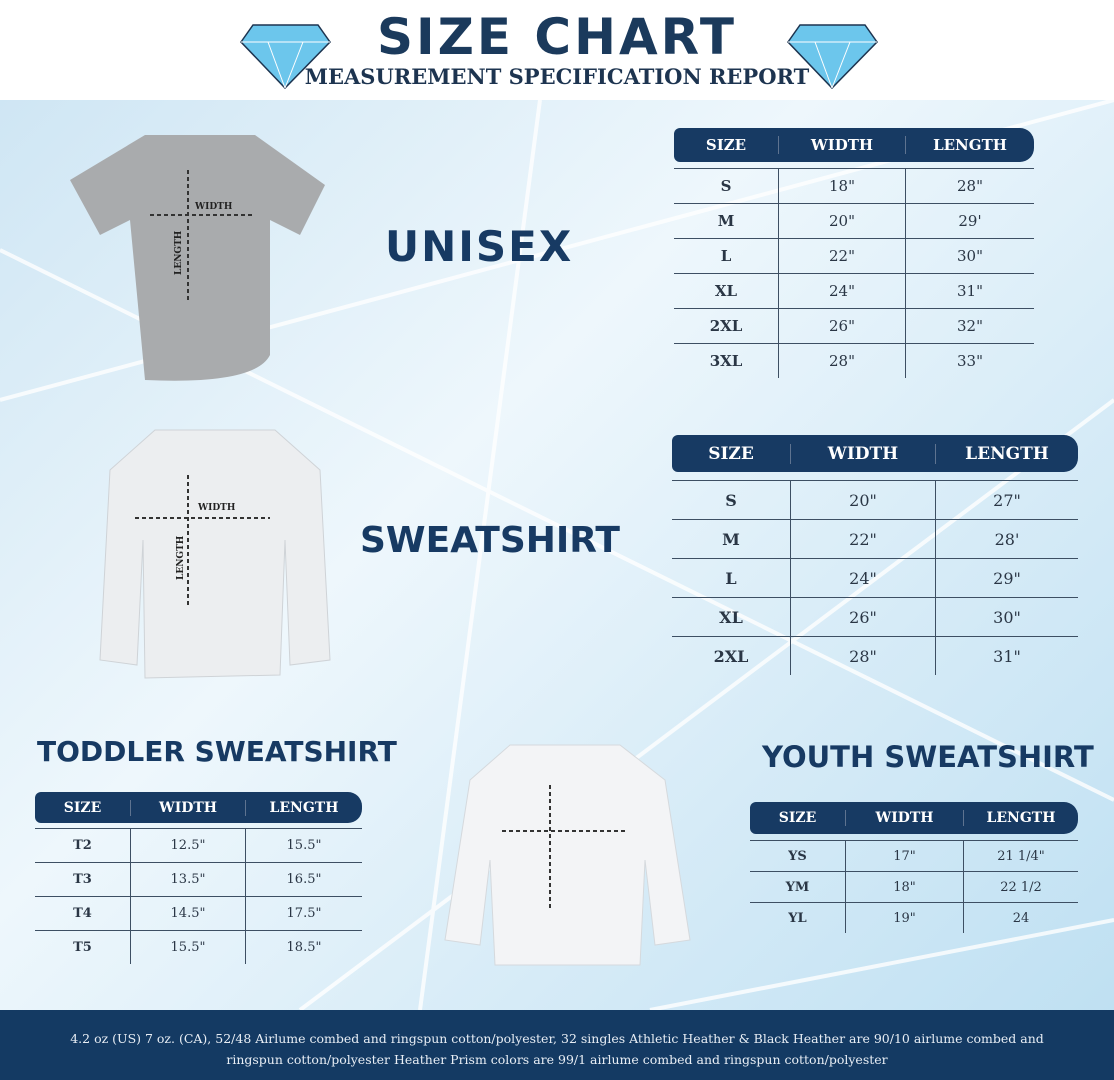  Describe the element at coordinates (217, 751) in the screenshot. I see `section-heading-toddler: TODDLER SWEATSHIRT` at that location.